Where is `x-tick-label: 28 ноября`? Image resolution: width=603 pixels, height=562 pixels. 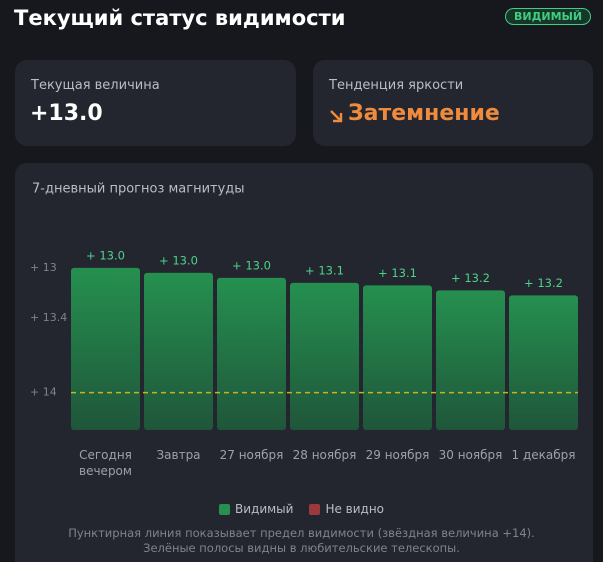
x-tick-label: 28 ноября is located at coordinates (324, 455).